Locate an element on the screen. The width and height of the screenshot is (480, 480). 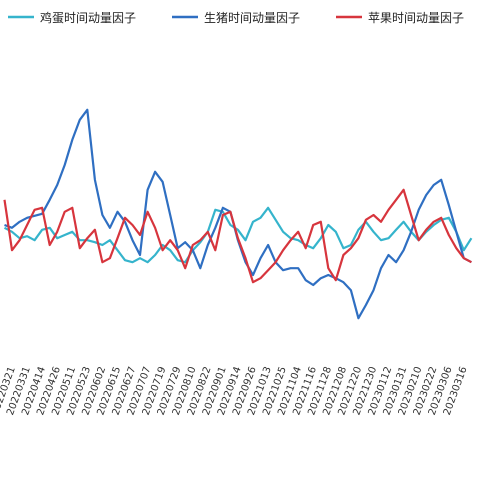
legend-label: 苹果时间动量因子 is located at coordinates (416, 18).